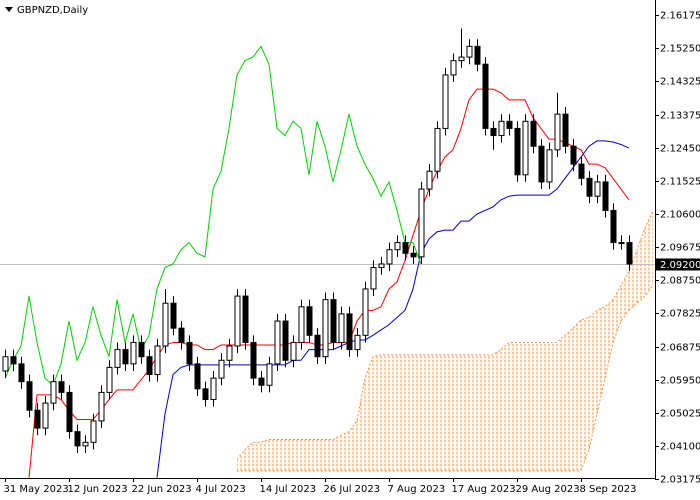  Describe the element at coordinates (680, 348) in the screenshot. I see `y-tick-label: 2.06875` at that location.